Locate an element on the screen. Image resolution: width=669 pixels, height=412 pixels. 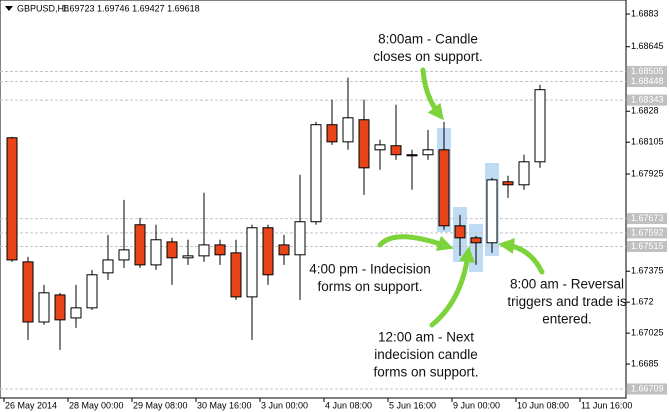
annotation: closes on support. is located at coordinates (428, 56).